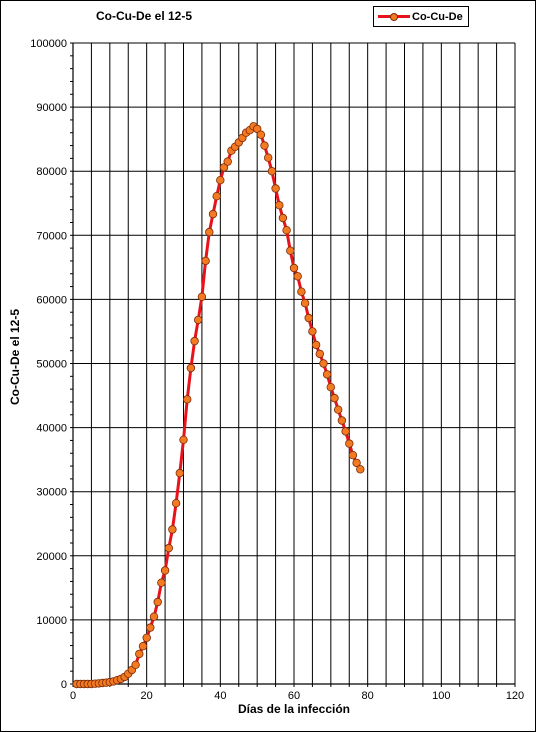  Describe the element at coordinates (51, 236) in the screenshot. I see `y-tick-label: 70000` at that location.